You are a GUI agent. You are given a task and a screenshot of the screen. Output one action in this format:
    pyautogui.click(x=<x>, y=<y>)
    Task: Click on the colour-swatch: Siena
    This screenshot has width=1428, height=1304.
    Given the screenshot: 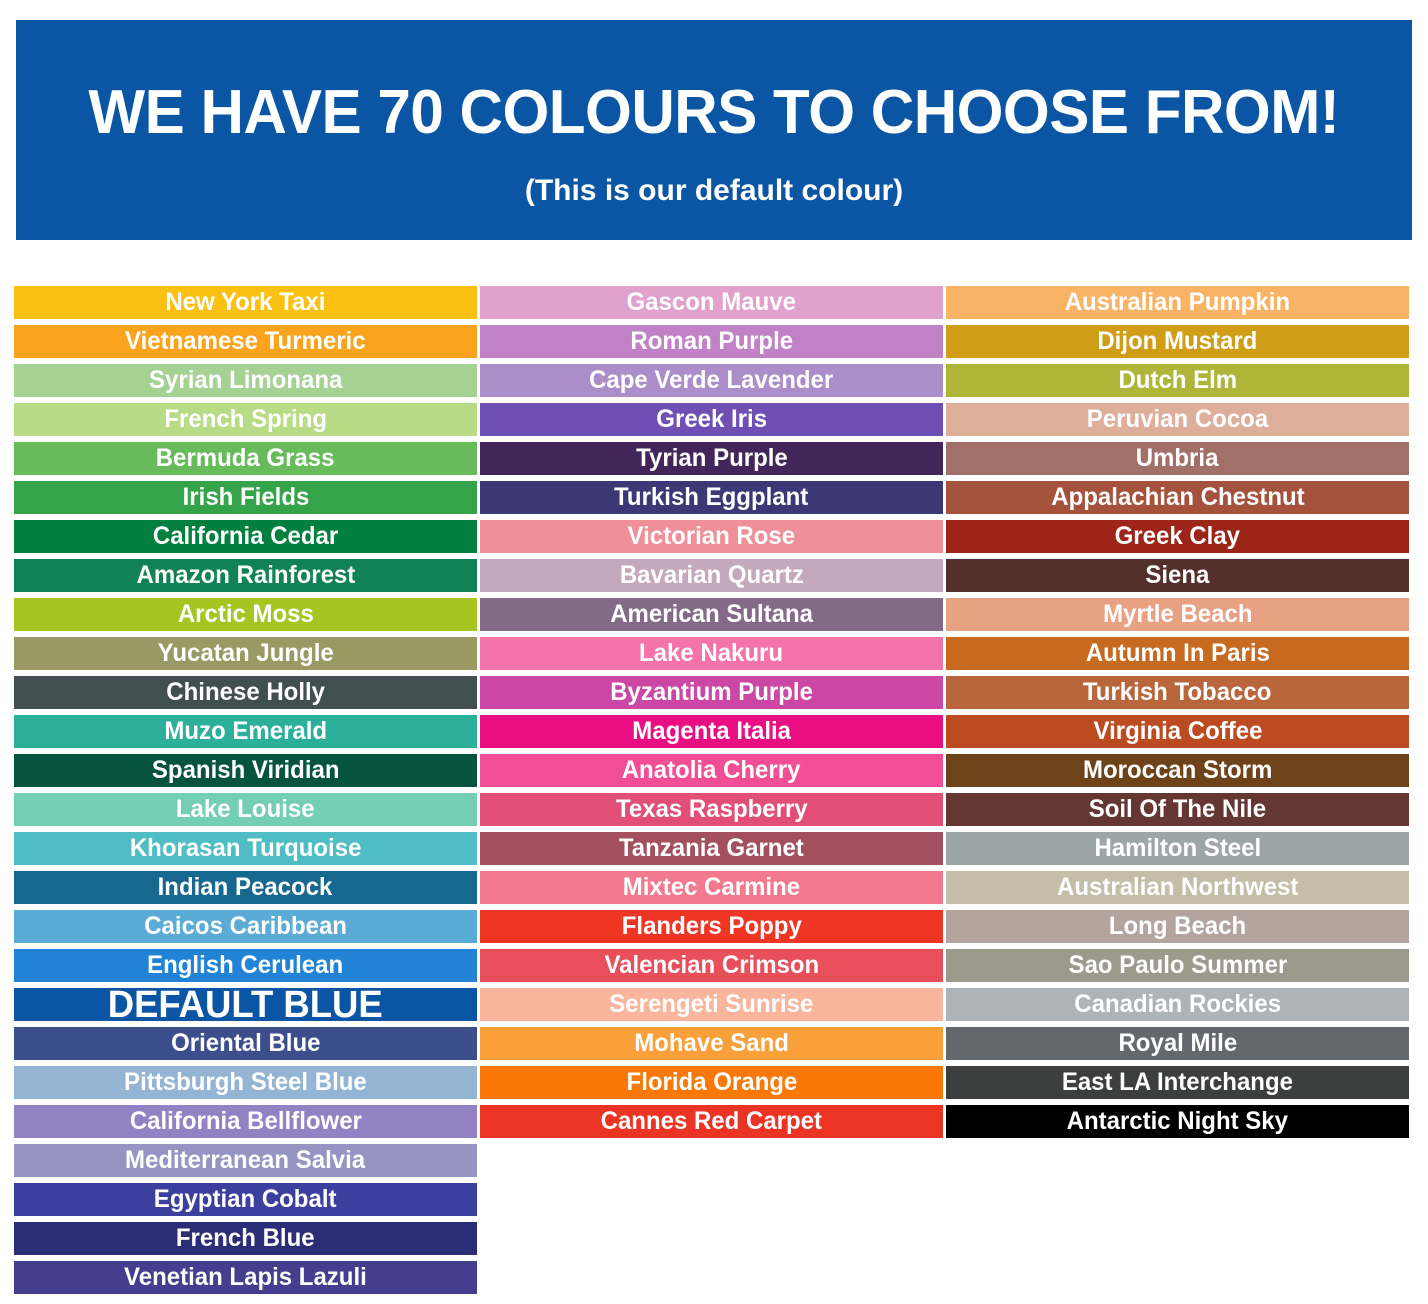 What is the action you would take?
    pyautogui.click(x=1177, y=575)
    